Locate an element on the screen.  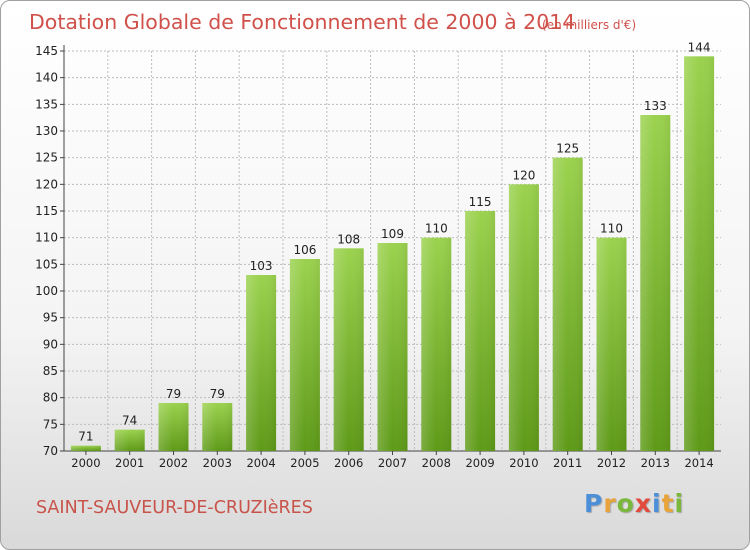
data-label: 108 is located at coordinates (348, 239).